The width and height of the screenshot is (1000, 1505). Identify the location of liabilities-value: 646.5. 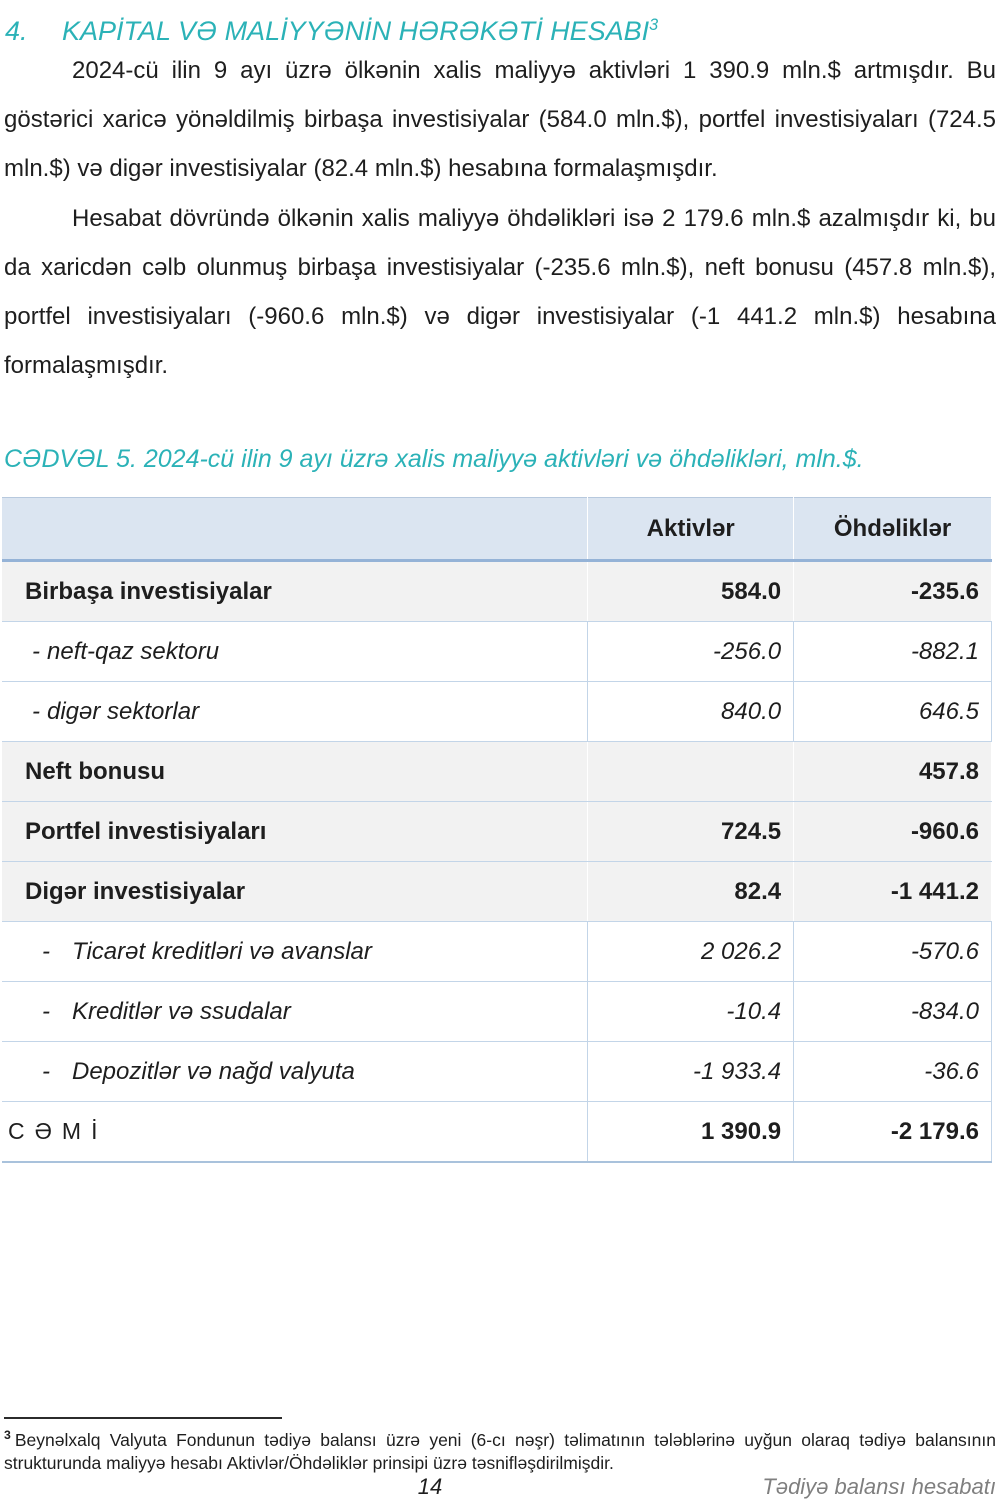
(892, 711).